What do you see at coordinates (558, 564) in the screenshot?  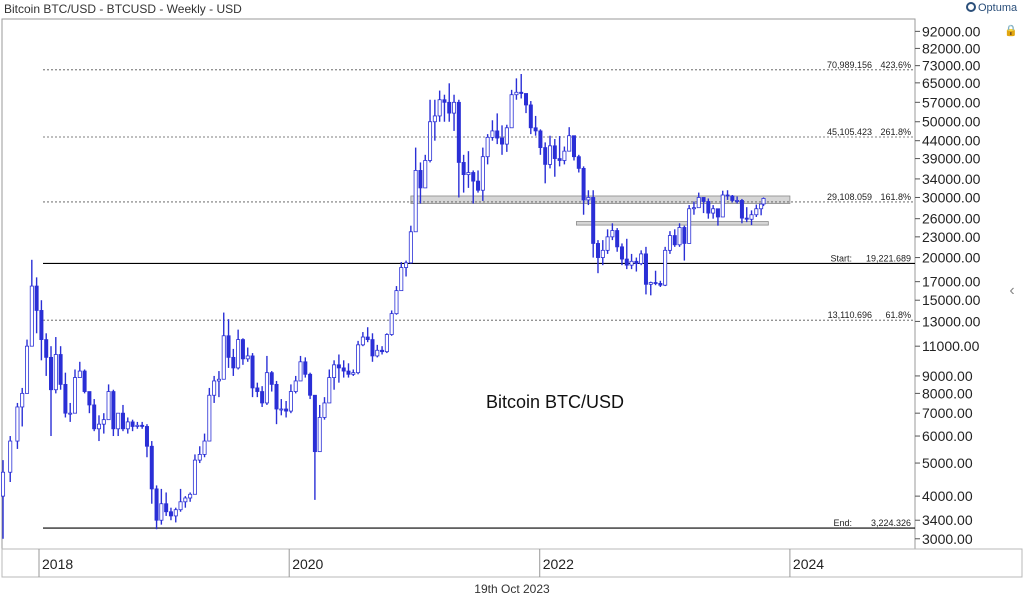 I see `x-tick-label: 2022` at bounding box center [558, 564].